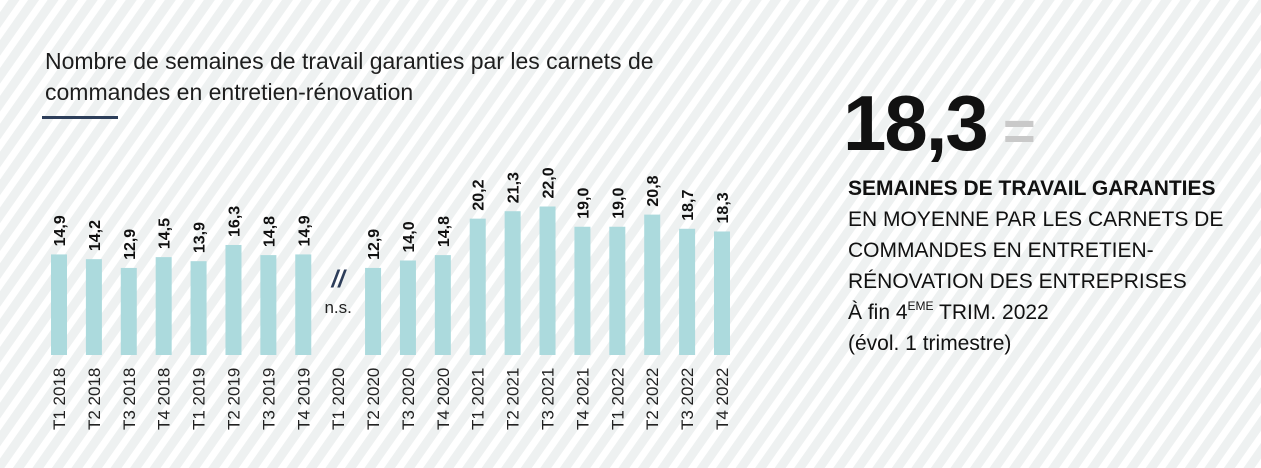 The image size is (1261, 468). Describe the element at coordinates (408, 399) in the screenshot. I see `x-tick-label: T3 2020` at that location.